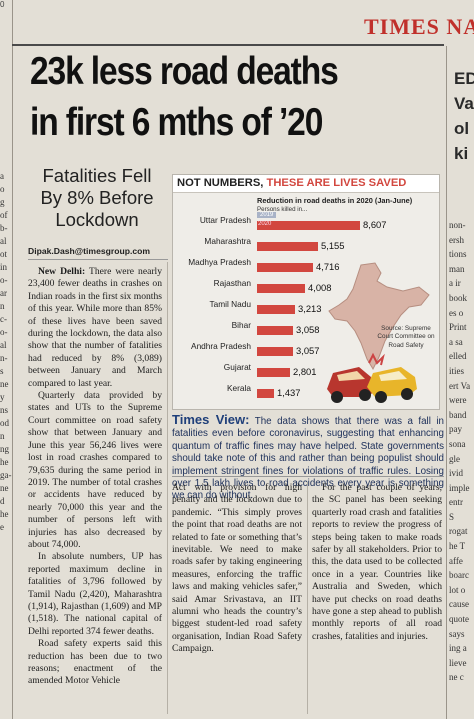 The height and width of the screenshot is (719, 474). What do you see at coordinates (461, 153) in the screenshot?
I see `right-edge-headline-fragment: ki` at bounding box center [461, 153].